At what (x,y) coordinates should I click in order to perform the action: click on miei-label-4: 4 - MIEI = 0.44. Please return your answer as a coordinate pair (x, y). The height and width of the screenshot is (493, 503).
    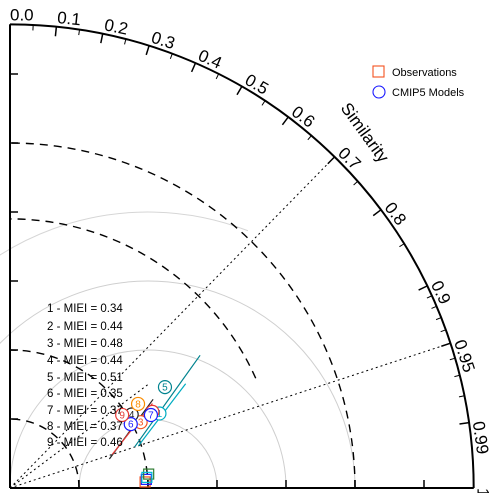
    Looking at the image, I should click on (85, 361).